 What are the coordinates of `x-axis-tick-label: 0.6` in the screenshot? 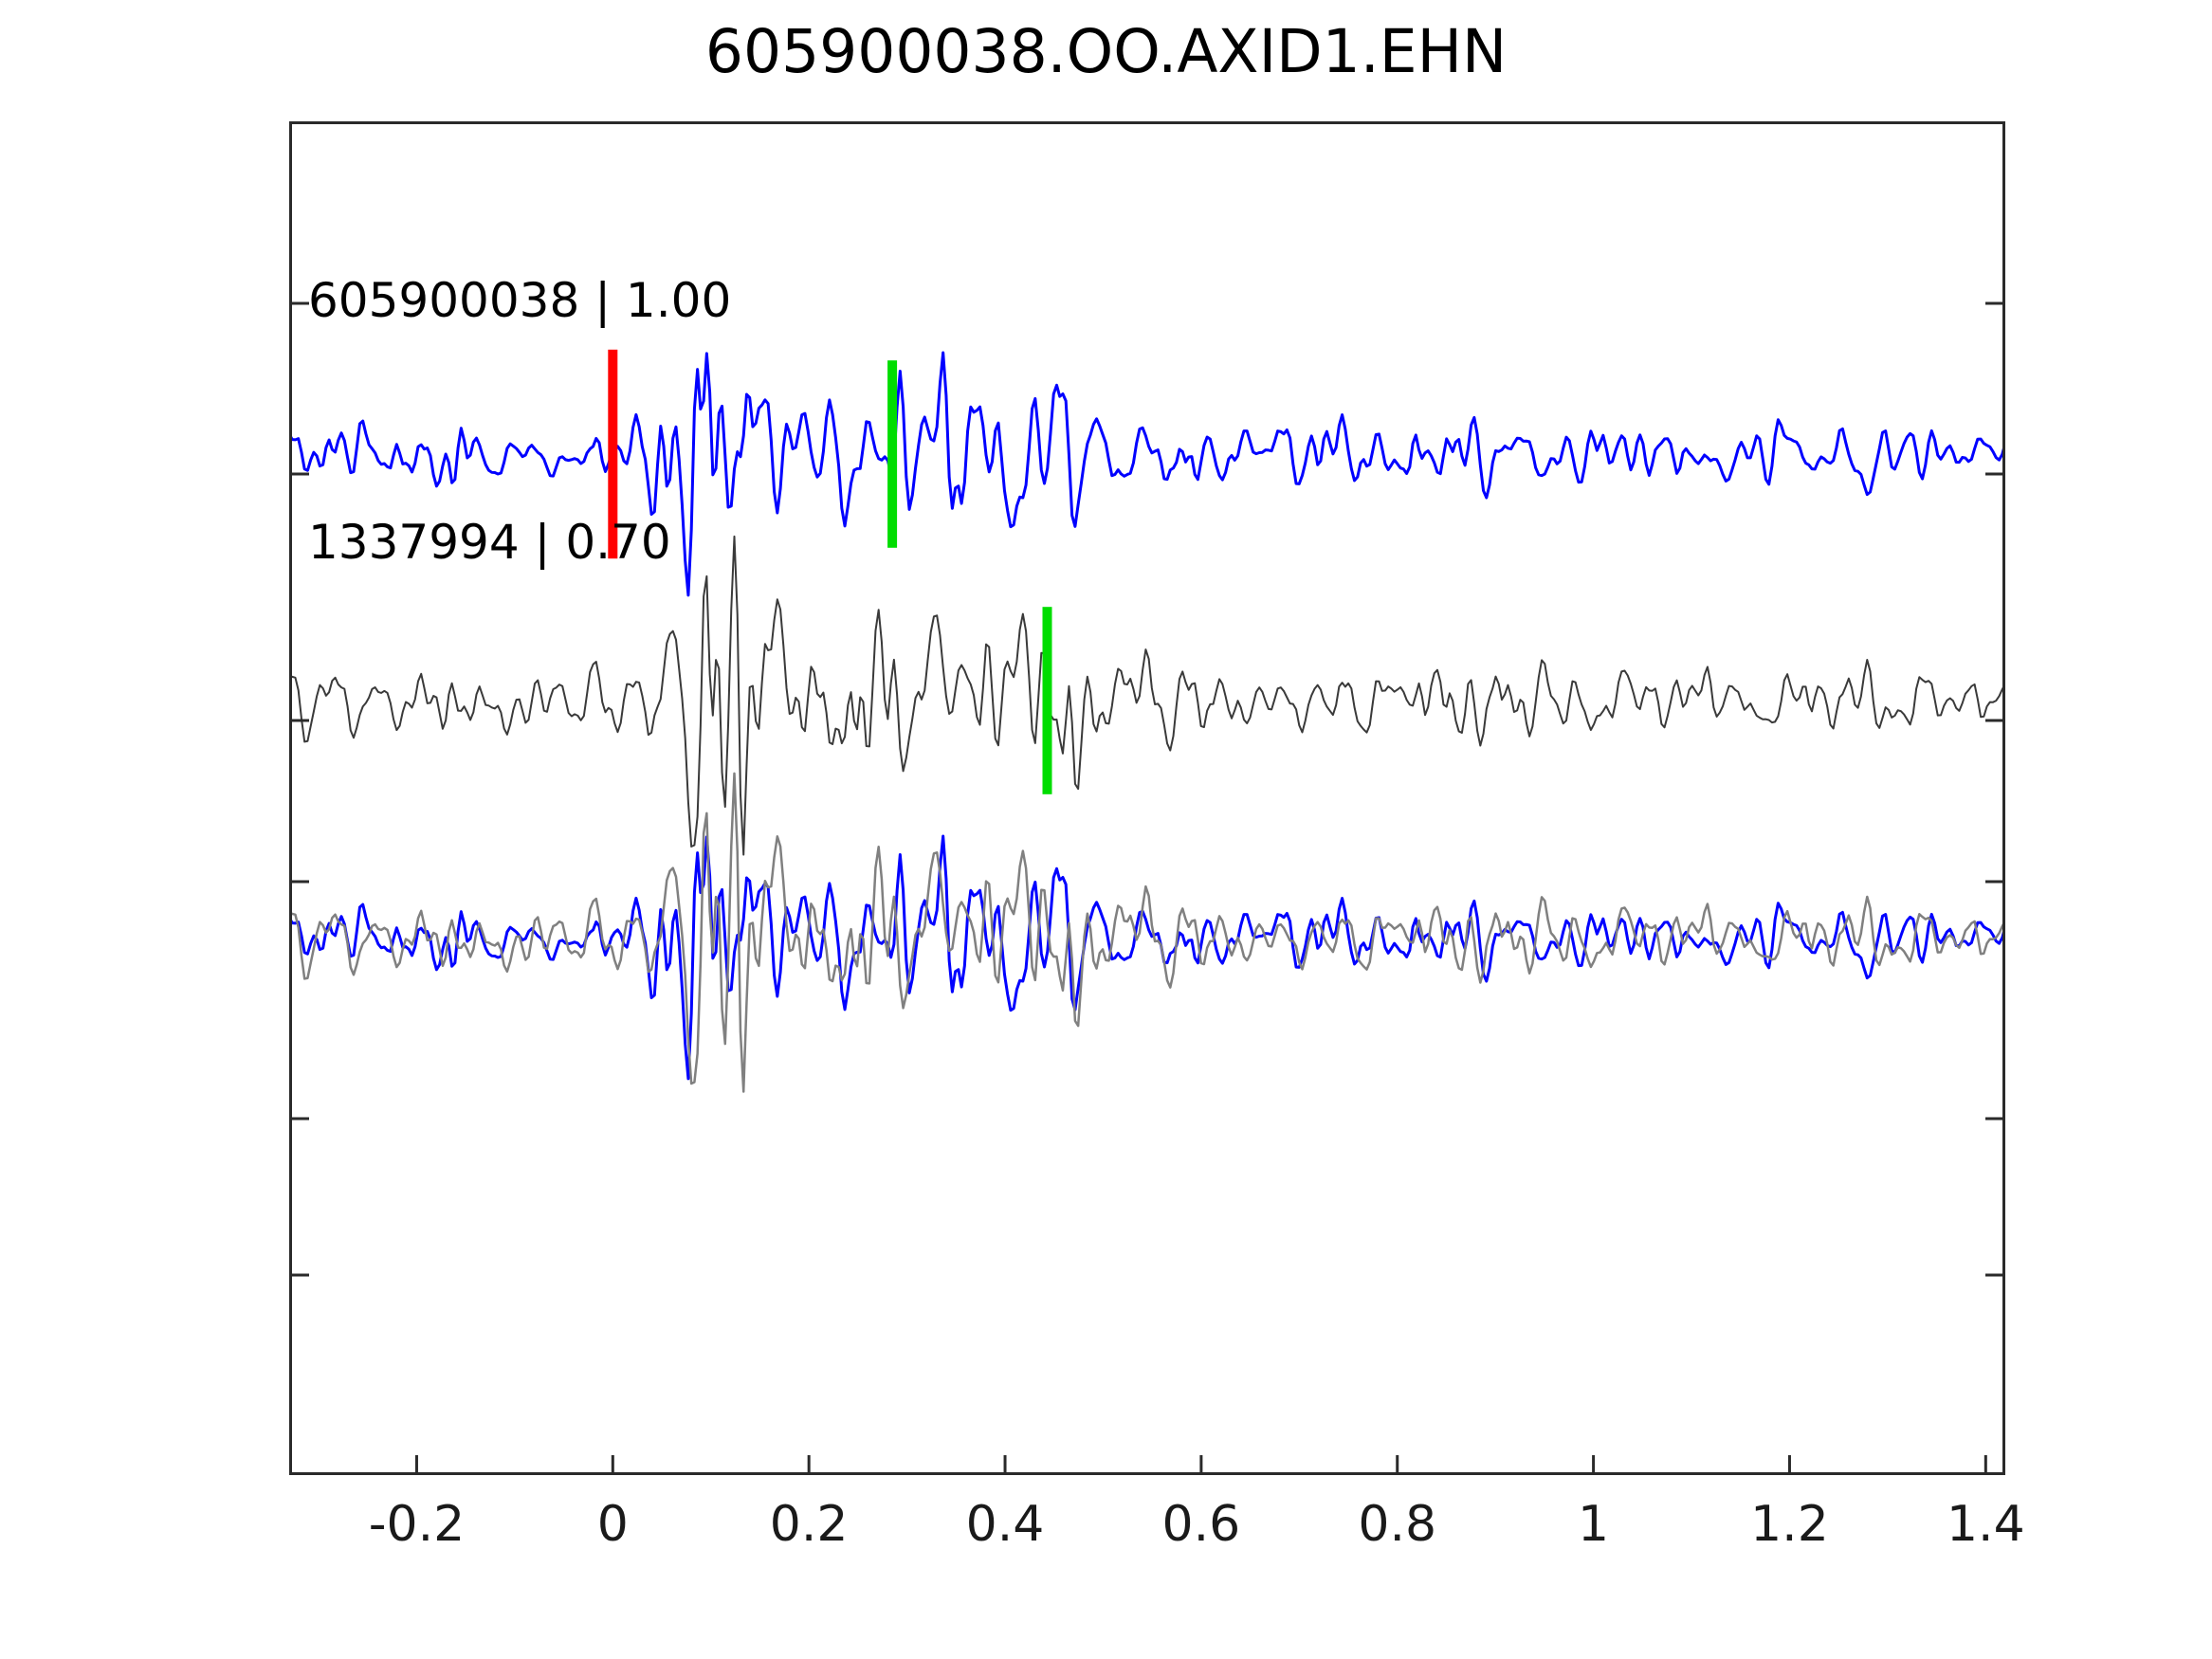 It's located at (1201, 1524).